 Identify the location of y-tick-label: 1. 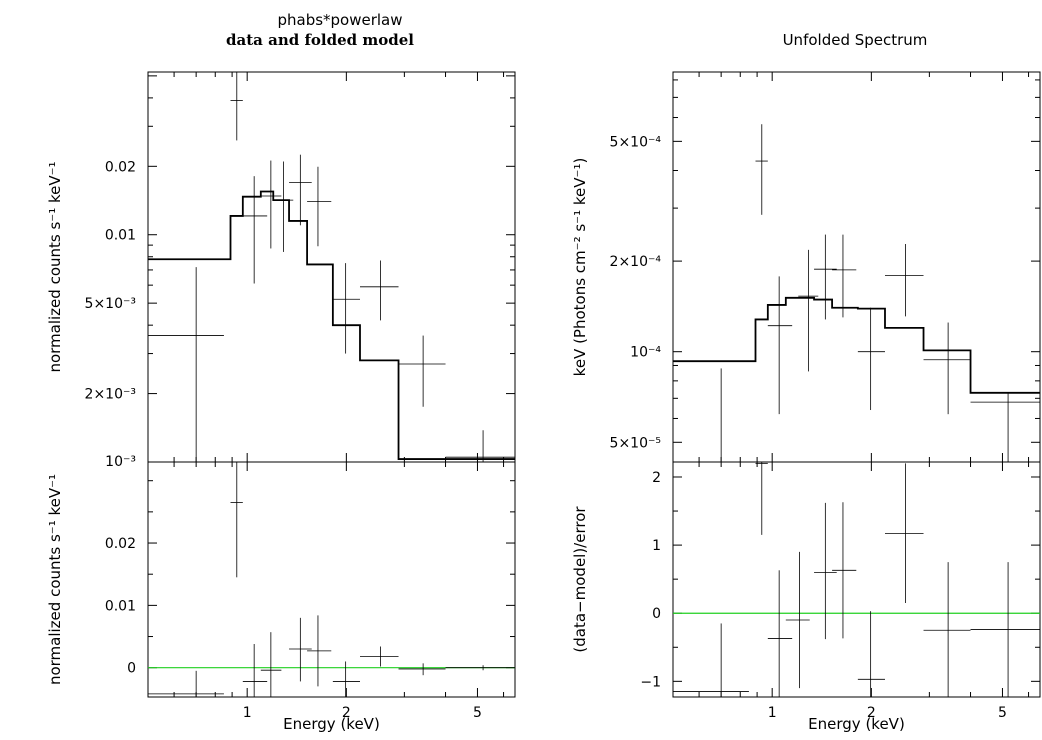
(656, 546).